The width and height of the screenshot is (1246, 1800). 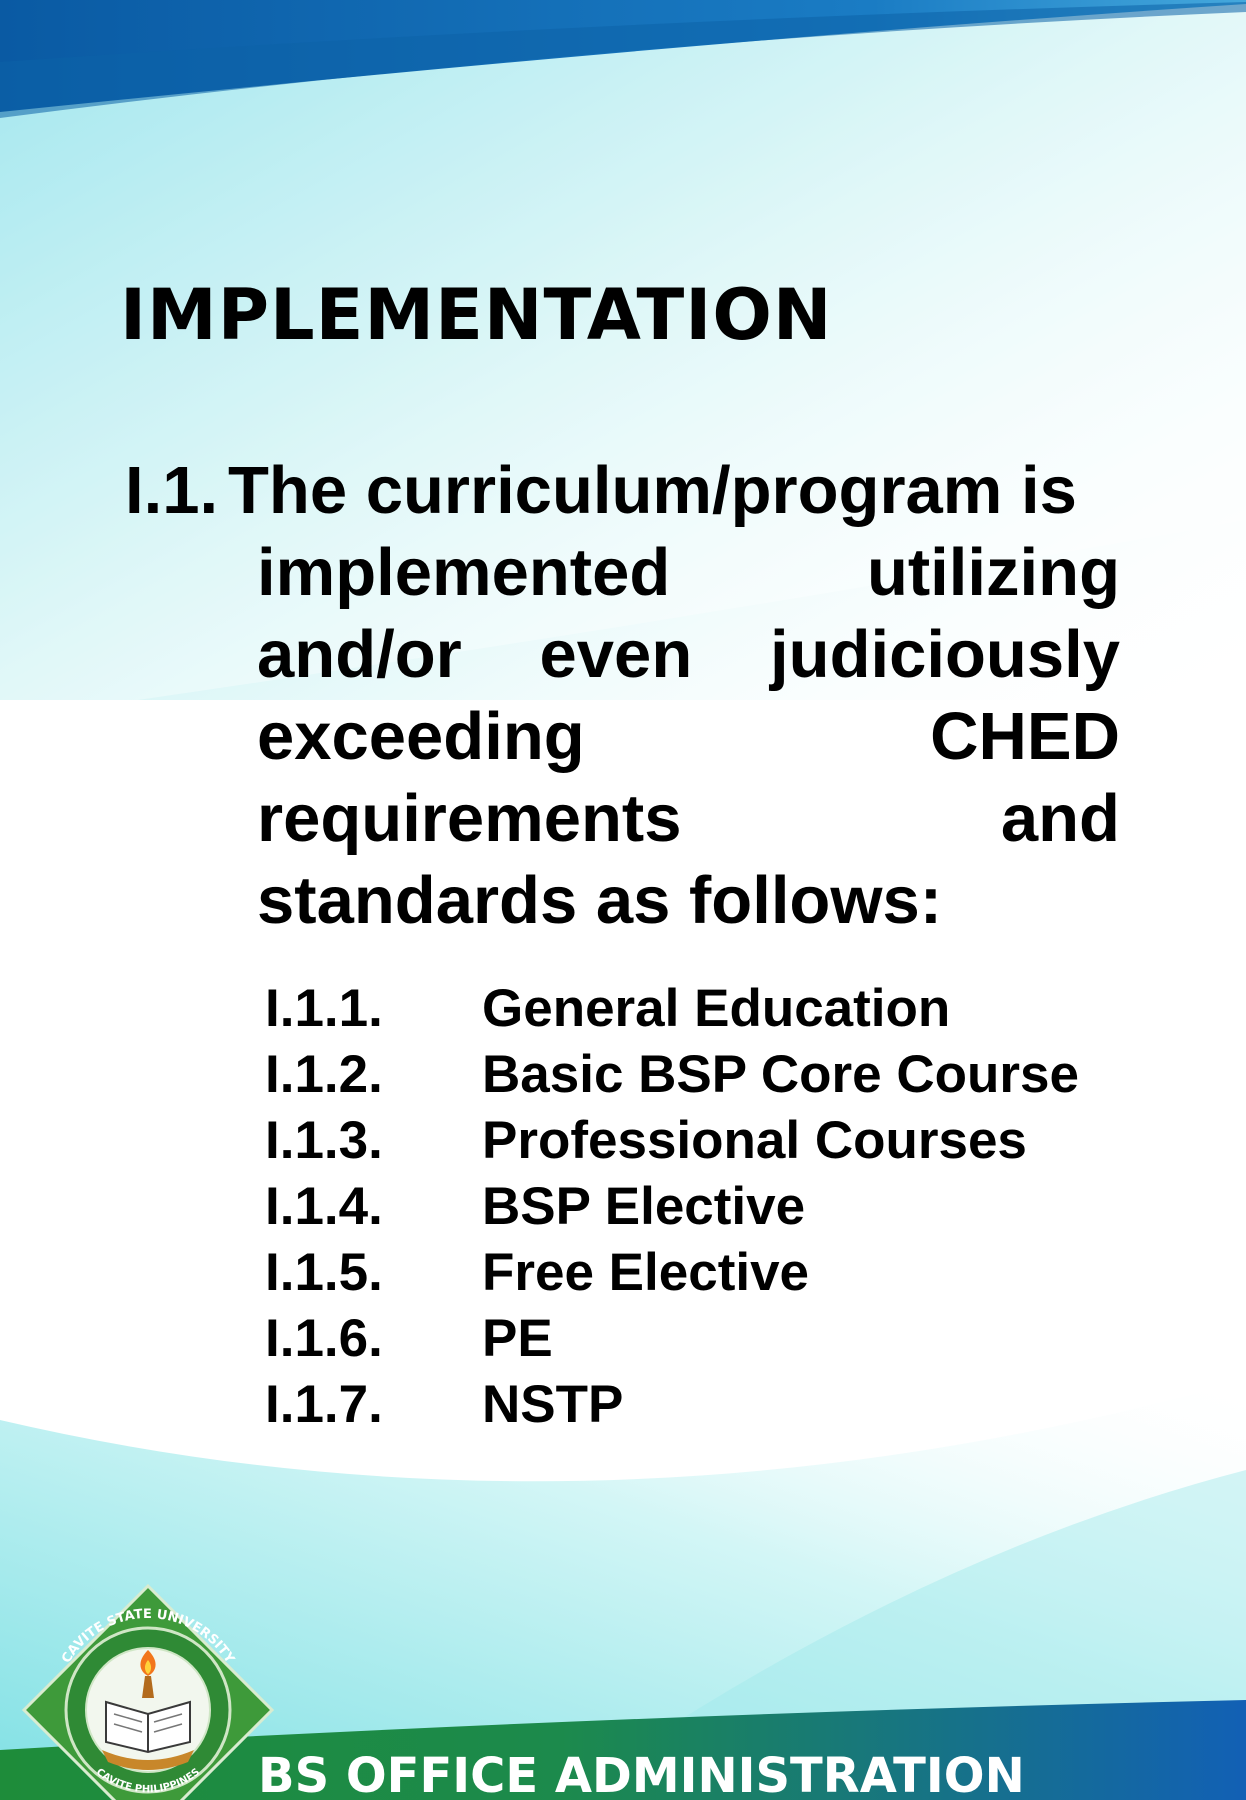 I want to click on sub-item-number: I.1.5., so click(x=324, y=1272).